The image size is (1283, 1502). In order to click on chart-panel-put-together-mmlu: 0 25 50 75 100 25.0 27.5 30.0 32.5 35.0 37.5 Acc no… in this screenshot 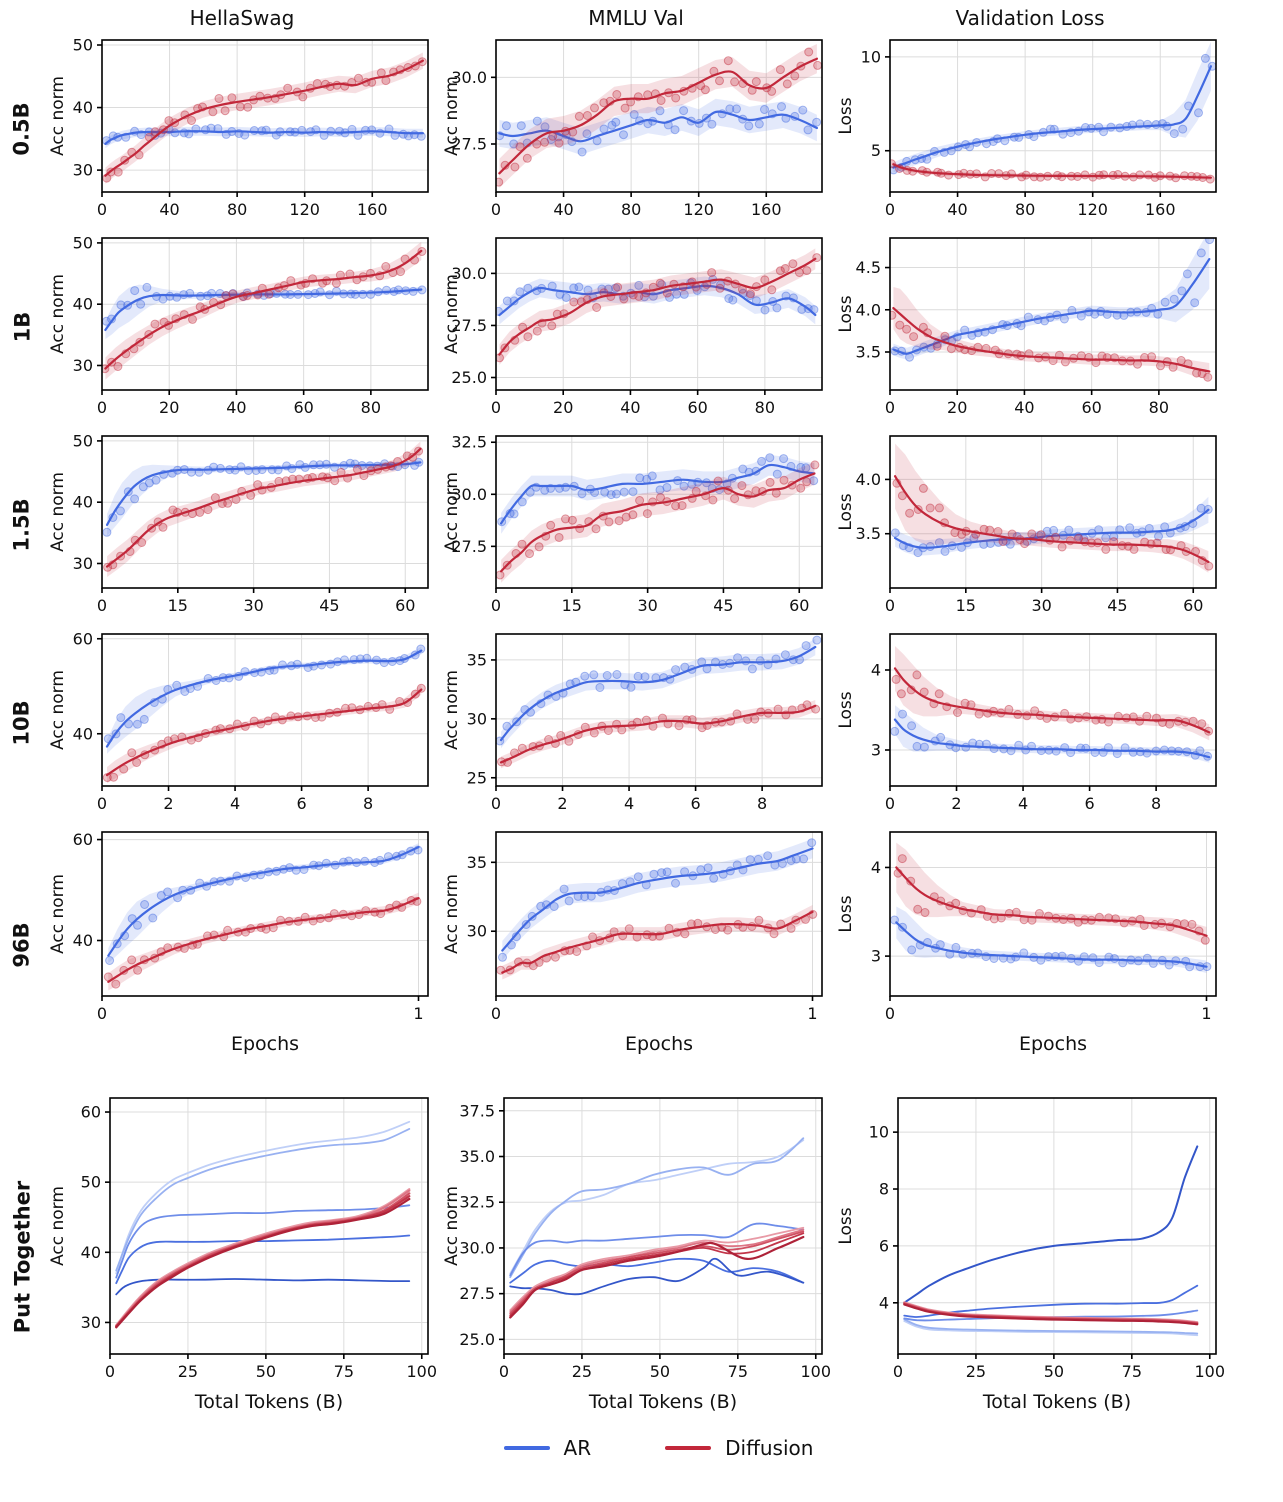, I will do `click(636, 1257)`.